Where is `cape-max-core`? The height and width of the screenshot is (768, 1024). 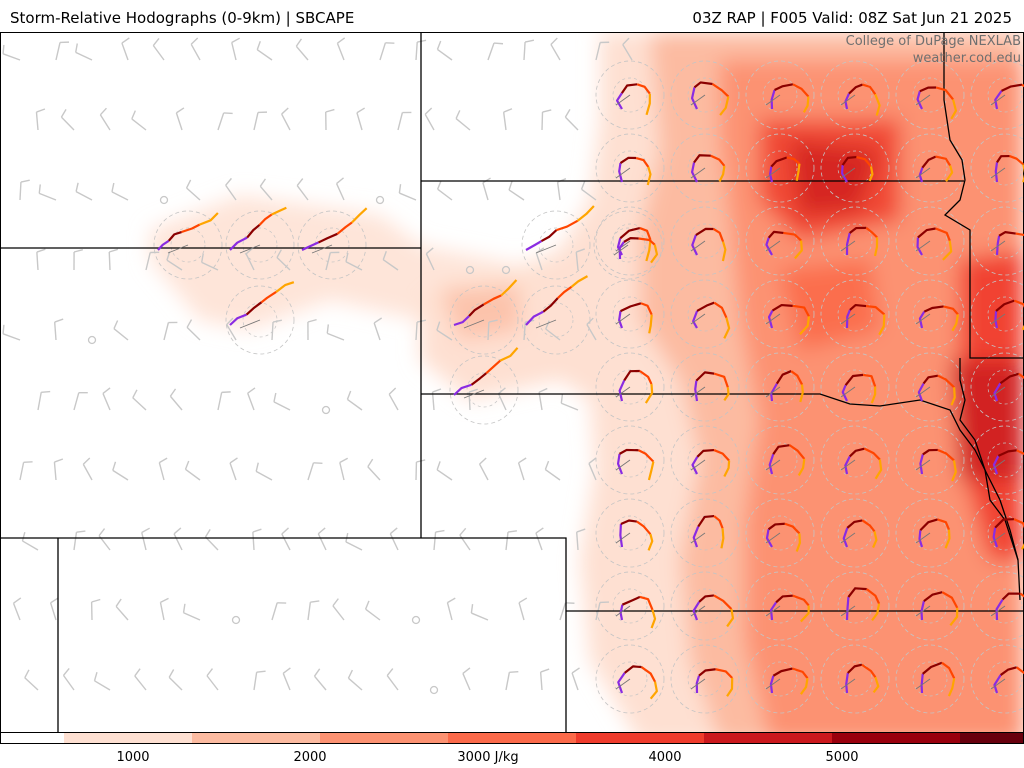 cape-max-core is located at coordinates (987, 420).